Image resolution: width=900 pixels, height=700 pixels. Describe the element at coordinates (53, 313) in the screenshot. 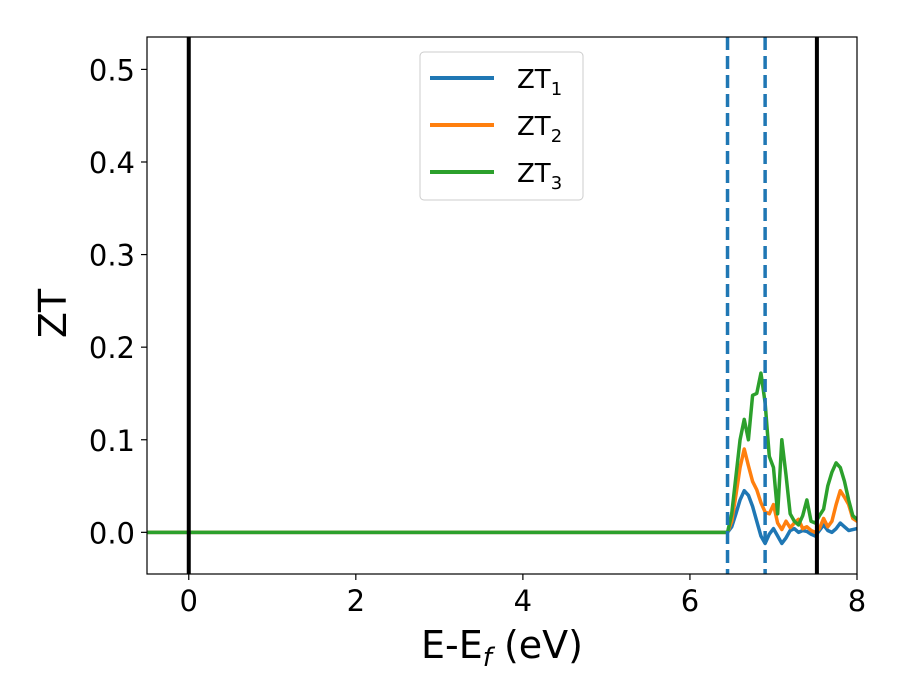

I see `y-axis-label: ZT` at that location.